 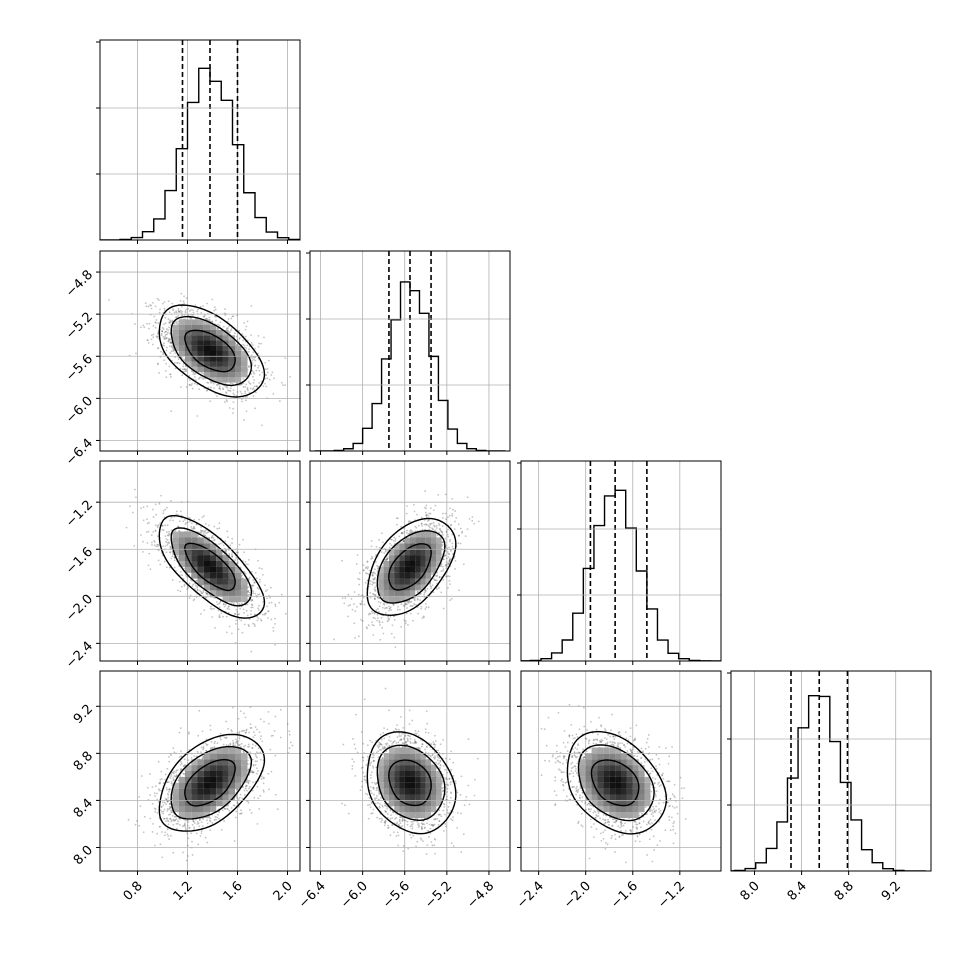 What do you see at coordinates (79, 608) in the screenshot?
I see `y-tick-label: −2.0` at bounding box center [79, 608].